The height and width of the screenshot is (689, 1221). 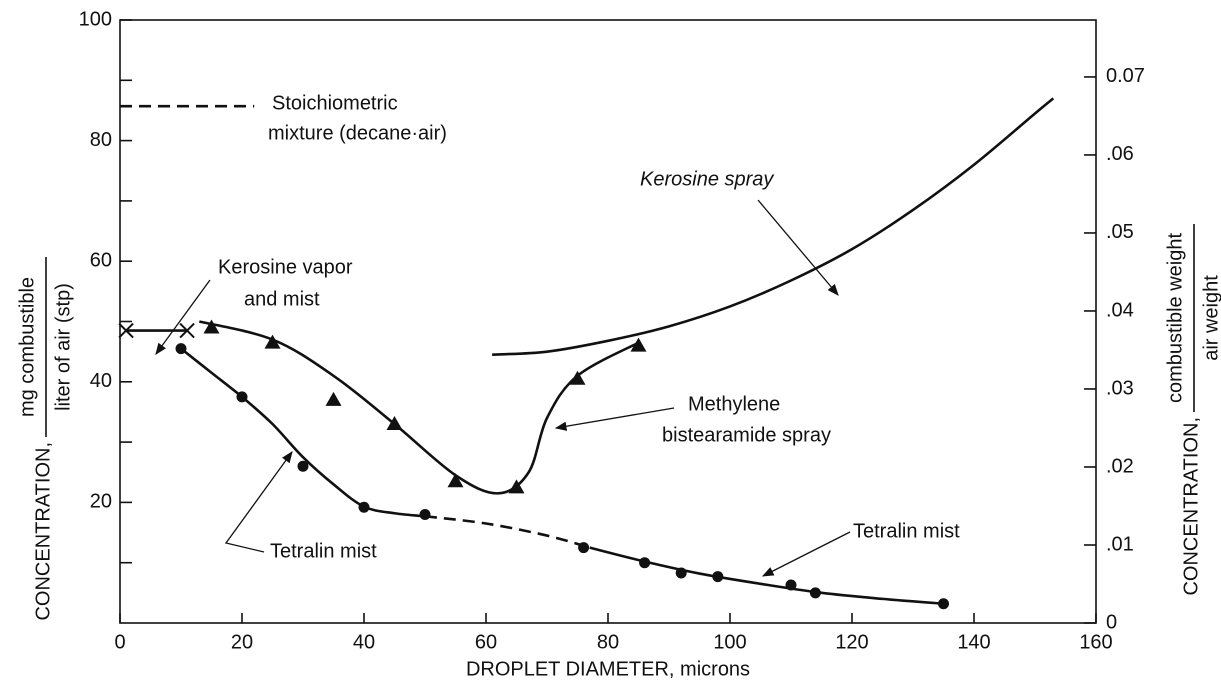 What do you see at coordinates (1111, 622) in the screenshot?
I see `y2-tick-label: 0` at bounding box center [1111, 622].